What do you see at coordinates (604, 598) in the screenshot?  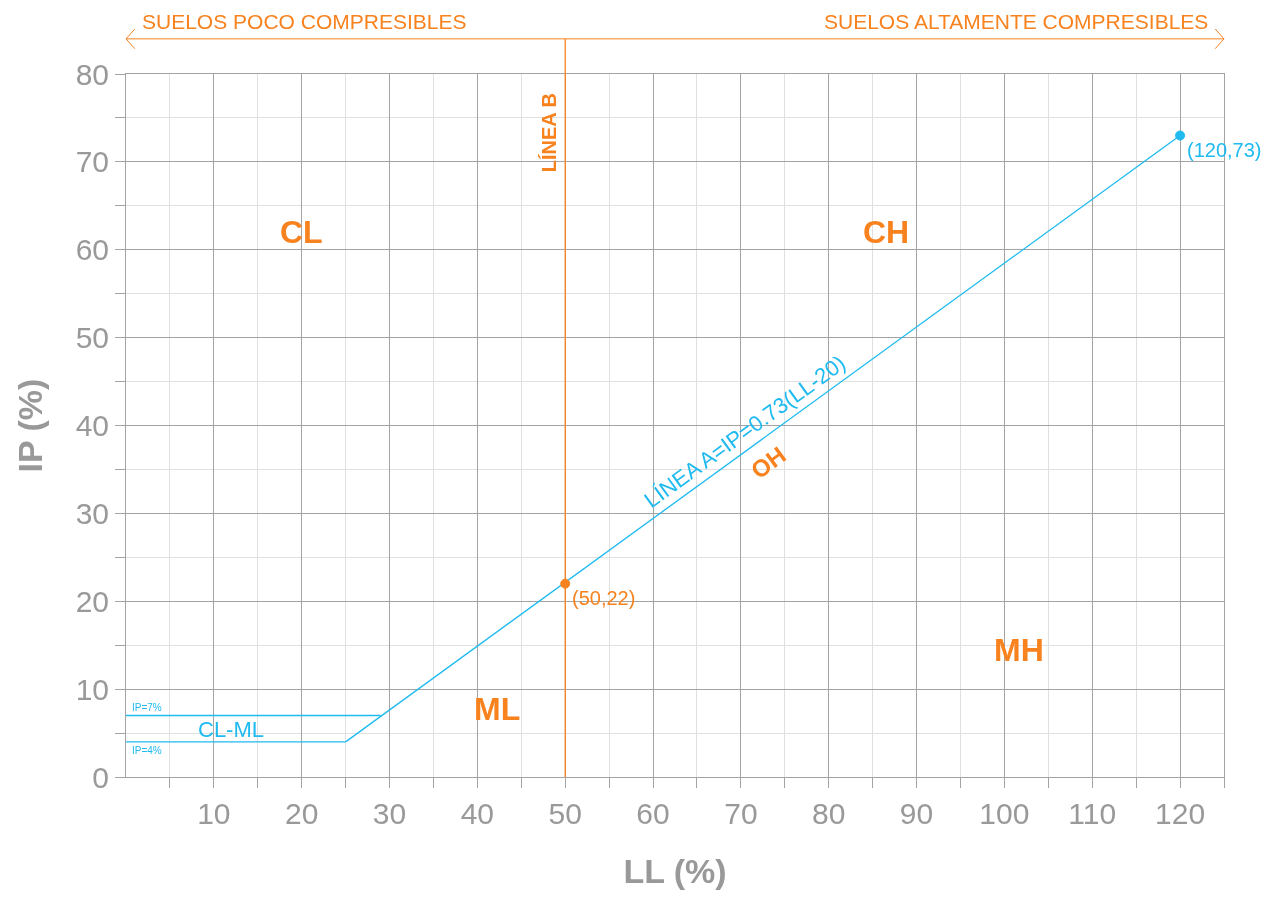 I see `annotation: (50,22)` at bounding box center [604, 598].